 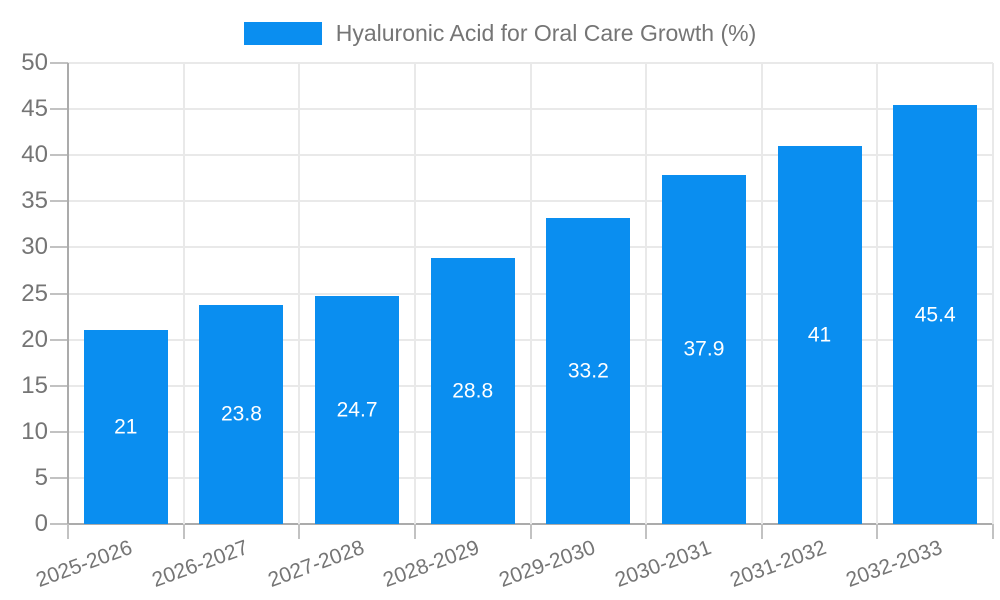 What do you see at coordinates (34, 385) in the screenshot?
I see `y-axis-label: 15` at bounding box center [34, 385].